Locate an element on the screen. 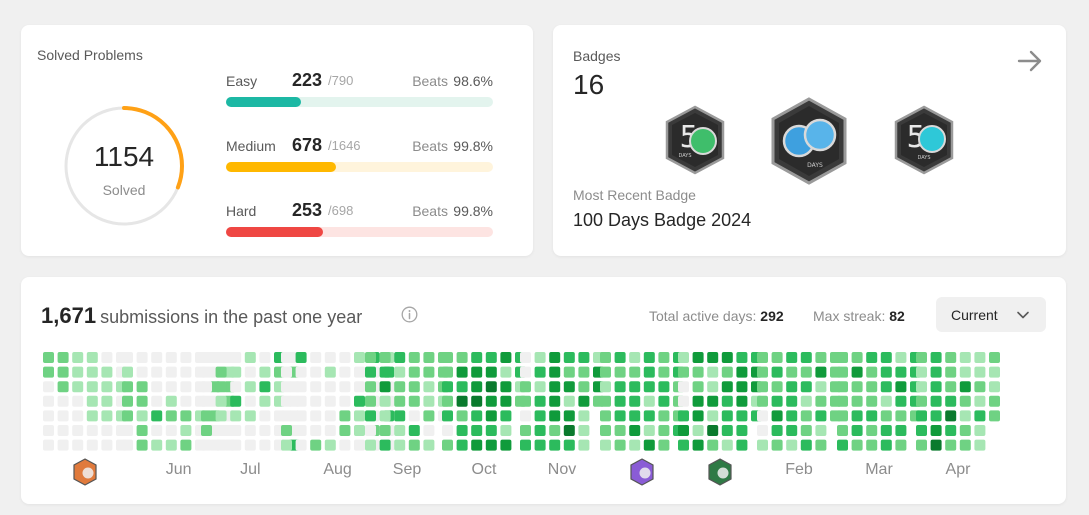 The image size is (1089, 515). difficulty-medium: Medium 678 /1646 Beats 99.8% is located at coordinates (359, 156).